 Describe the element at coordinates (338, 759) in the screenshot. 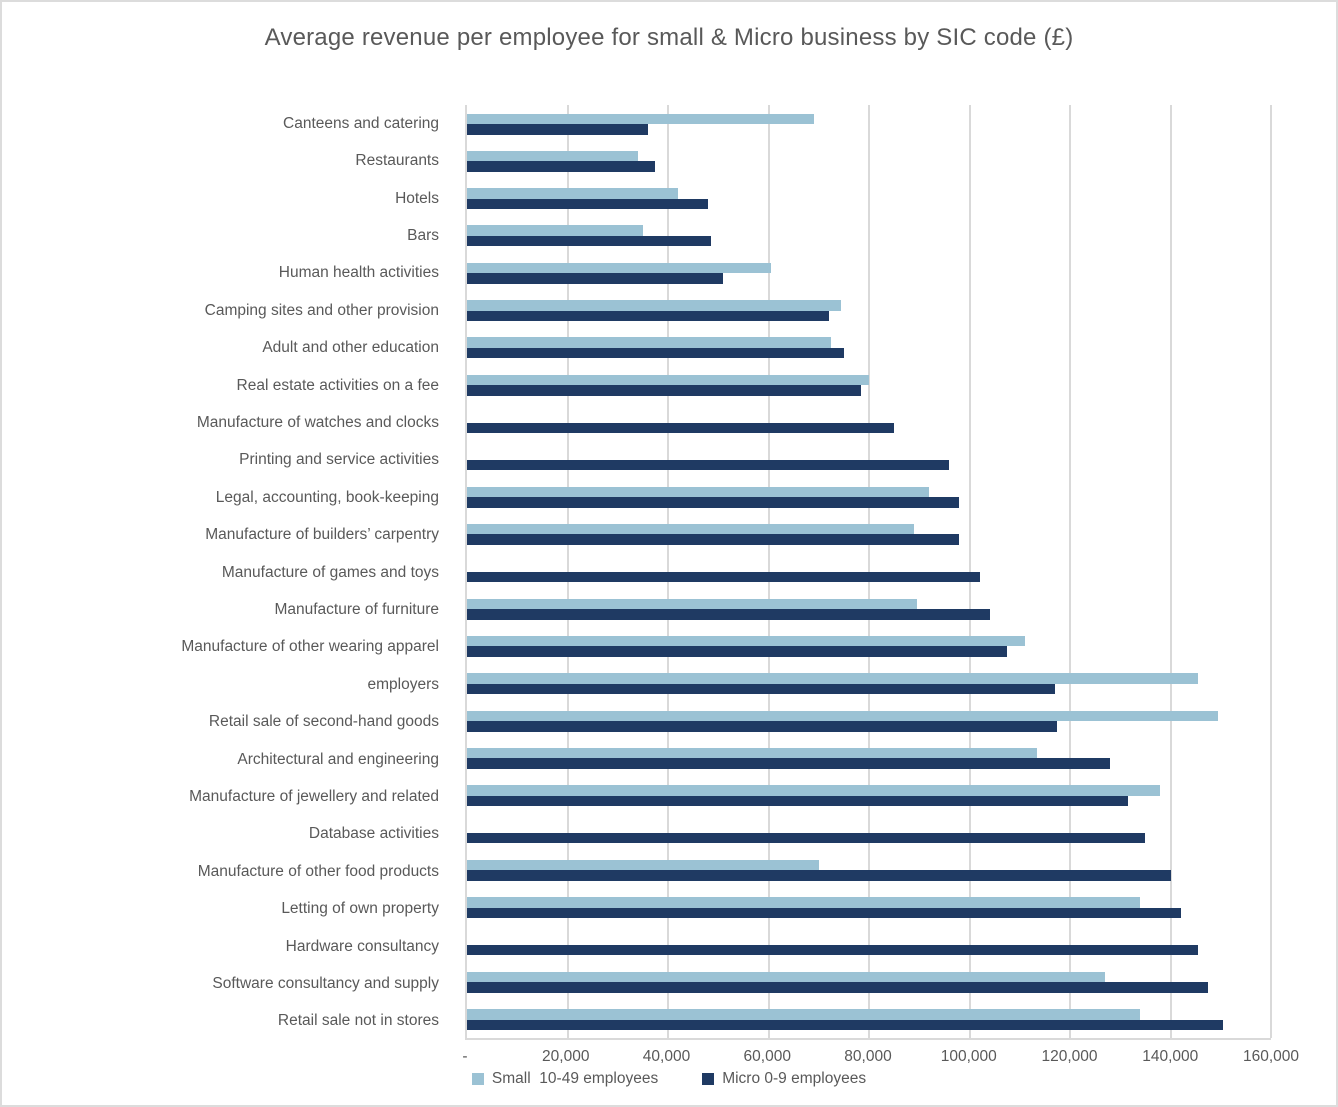

I see `category-label: Architectural and engineering` at that location.